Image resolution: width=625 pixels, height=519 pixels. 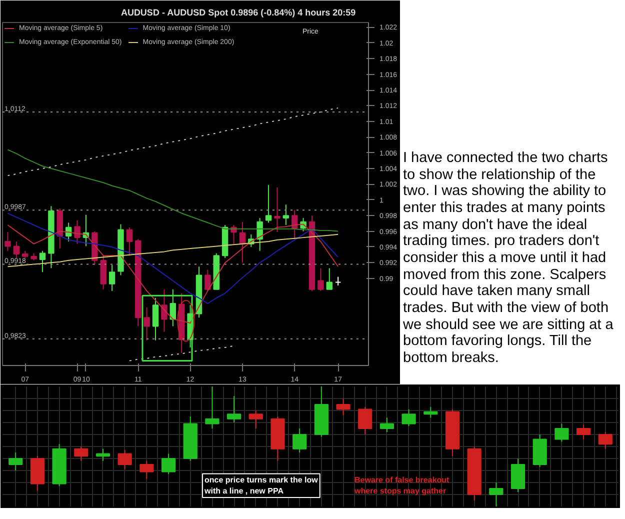 I want to click on chart-title: AUDUSD - AUDUSD Spot 0.9896 (-0.84%) 4 hours 20:59, so click(x=238, y=13).